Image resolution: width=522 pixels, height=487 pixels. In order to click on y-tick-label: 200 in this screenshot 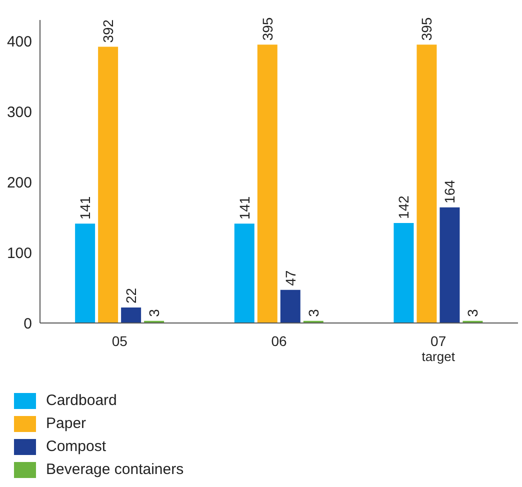, I will do `click(19, 183)`.